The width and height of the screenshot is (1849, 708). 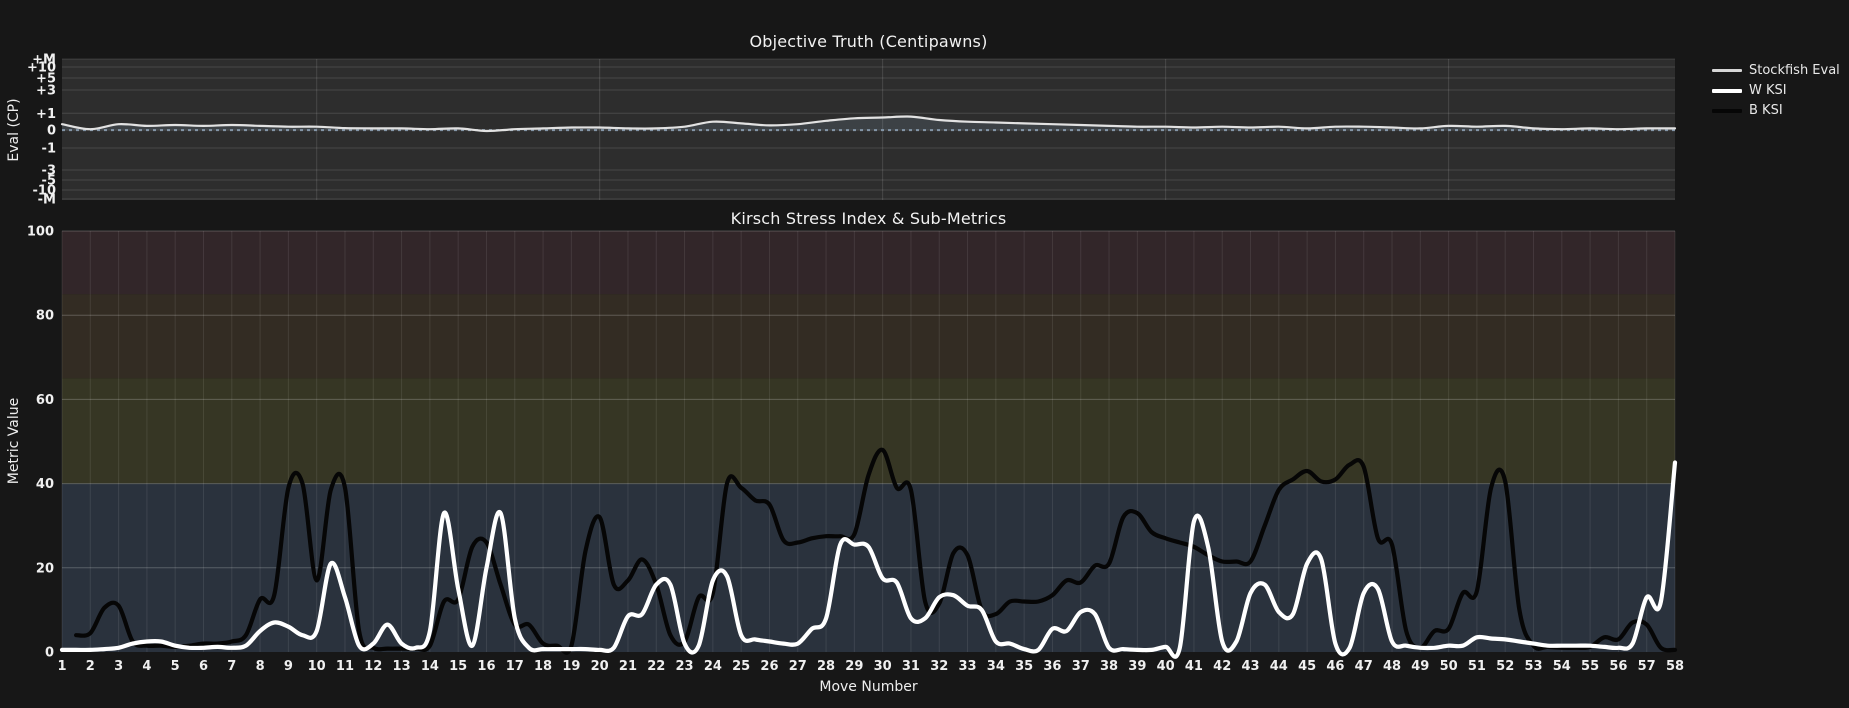 I want to click on b-ksi-line-swatch, so click(x=1727, y=110).